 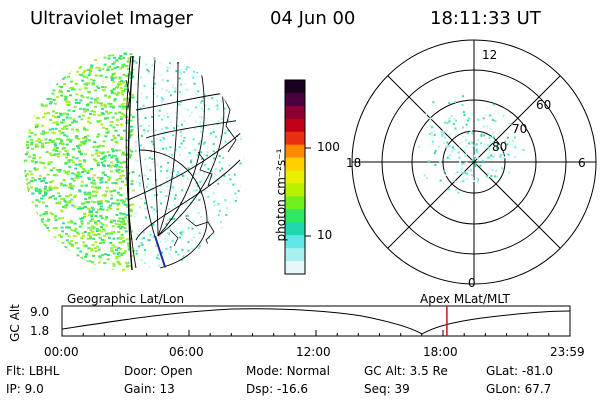 I want to click on seq-value: 39, so click(x=402, y=389).